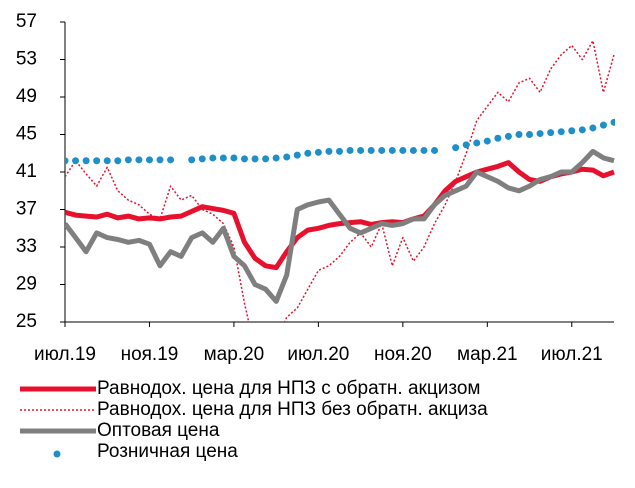  What do you see at coordinates (26, 96) in the screenshot?
I see `y-tick-label: 49` at bounding box center [26, 96].